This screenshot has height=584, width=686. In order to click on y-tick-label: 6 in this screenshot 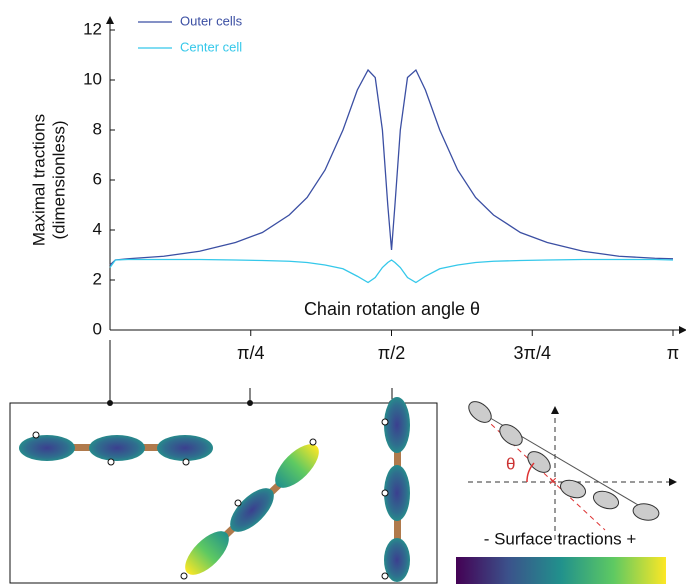, I will do `click(97, 178)`.